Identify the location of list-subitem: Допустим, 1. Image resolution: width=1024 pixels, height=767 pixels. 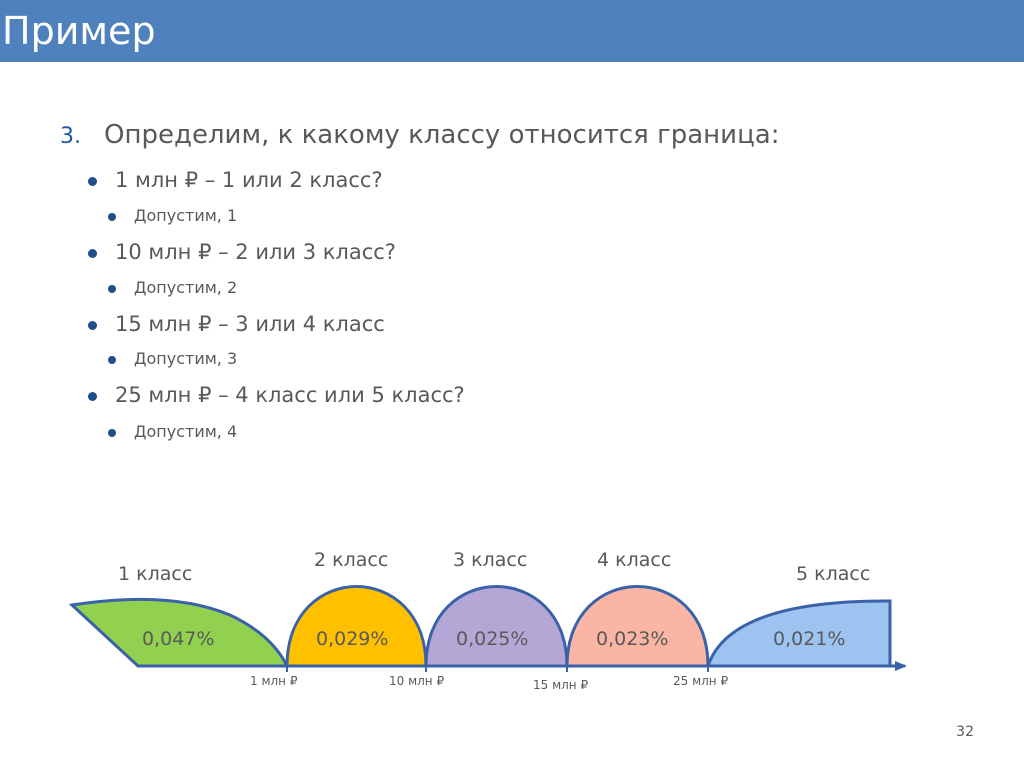
(172, 215).